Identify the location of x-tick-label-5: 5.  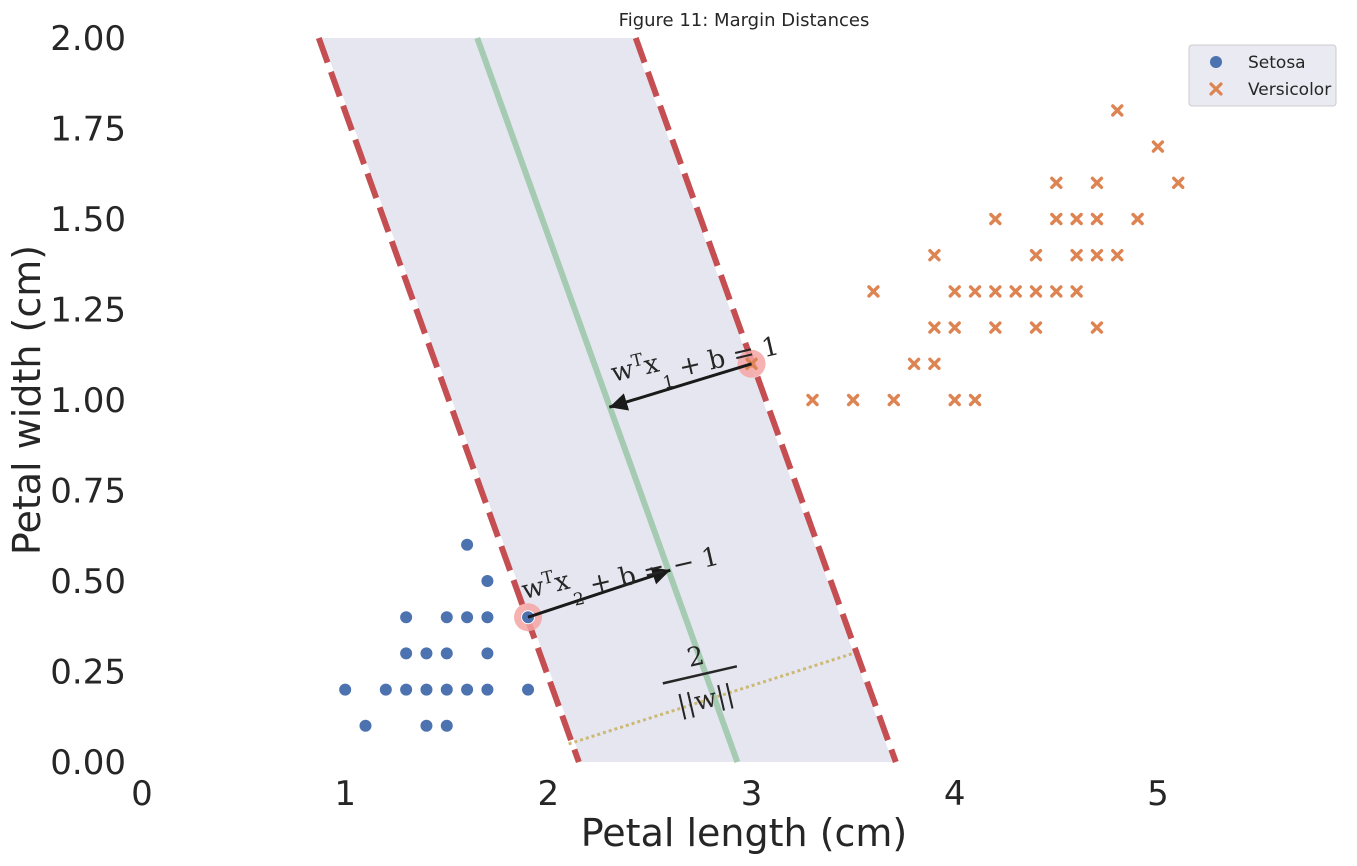
(1158, 794).